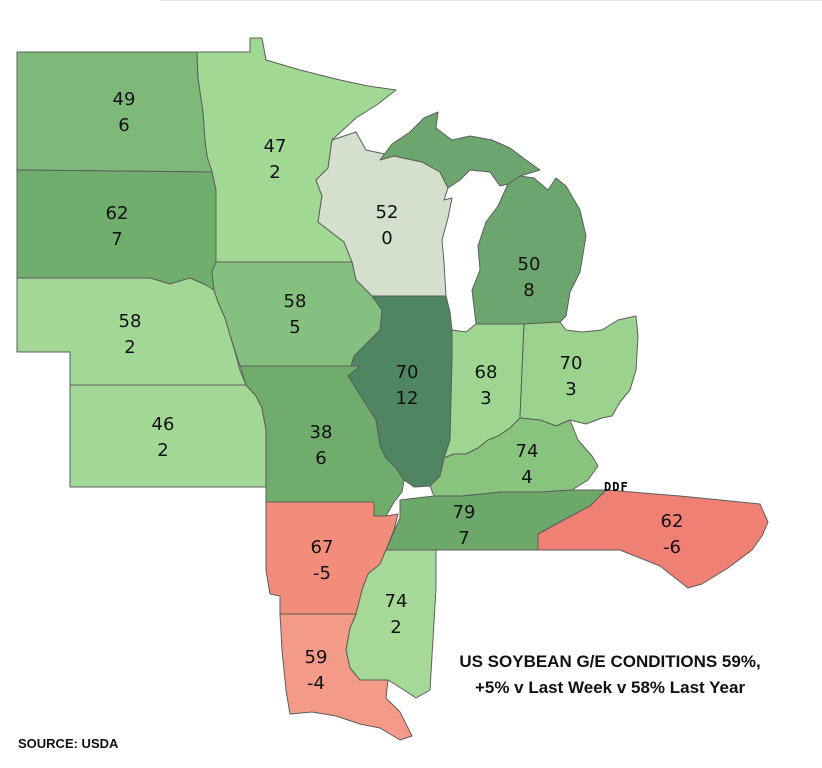 This screenshot has width=822, height=768. What do you see at coordinates (483, 218) in the screenshot?
I see `state-mi` at bounding box center [483, 218].